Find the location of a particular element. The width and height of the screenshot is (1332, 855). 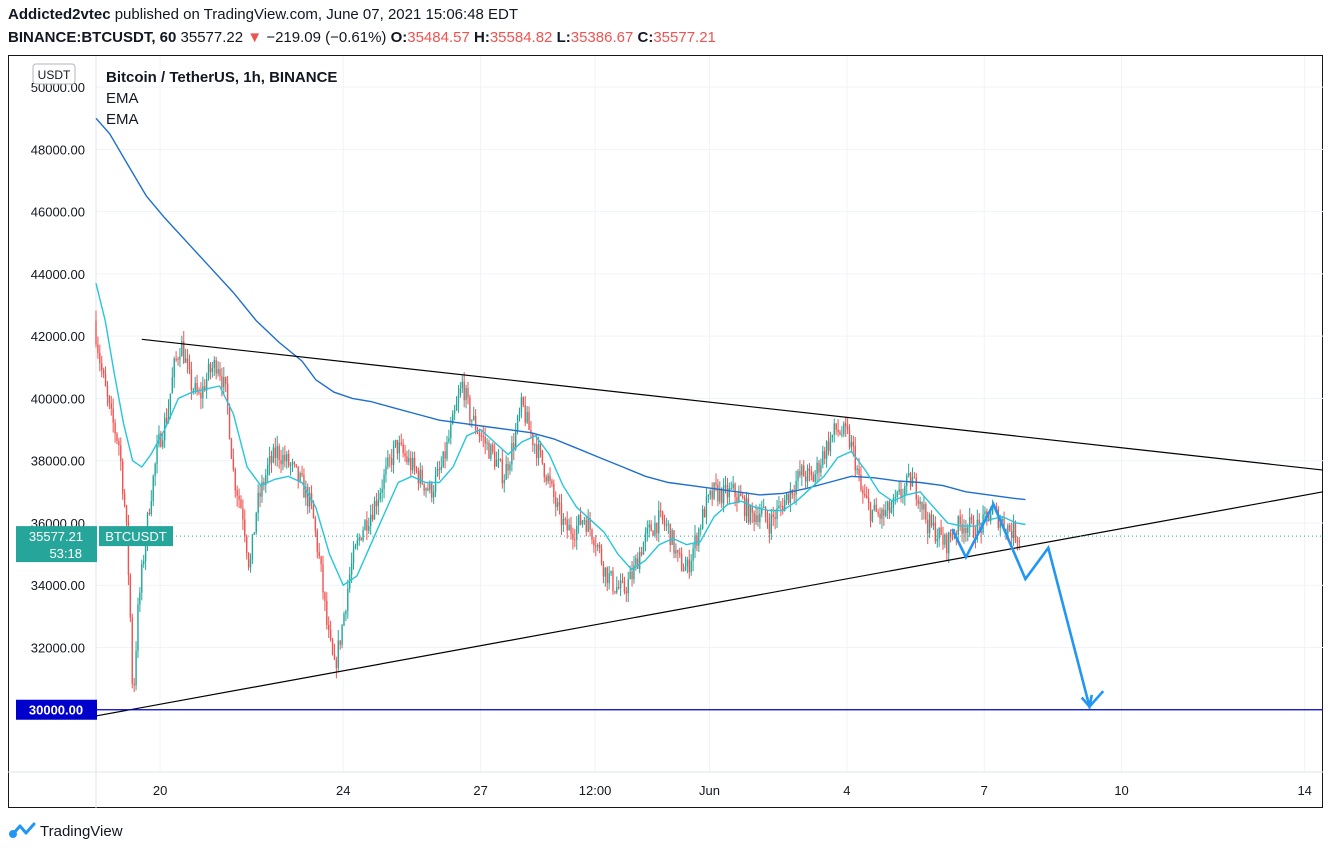

legend-ema-1: EMA is located at coordinates (122, 98).